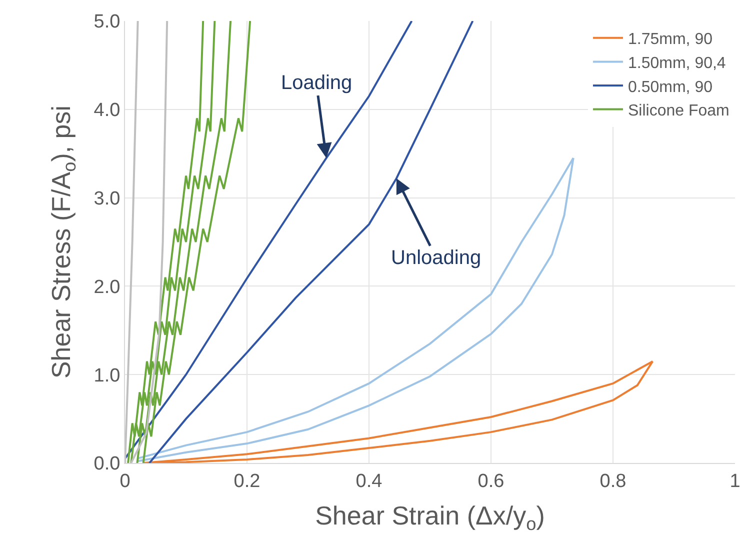 This screenshot has width=752, height=555. Describe the element at coordinates (436, 258) in the screenshot. I see `annotation: Unloading` at that location.